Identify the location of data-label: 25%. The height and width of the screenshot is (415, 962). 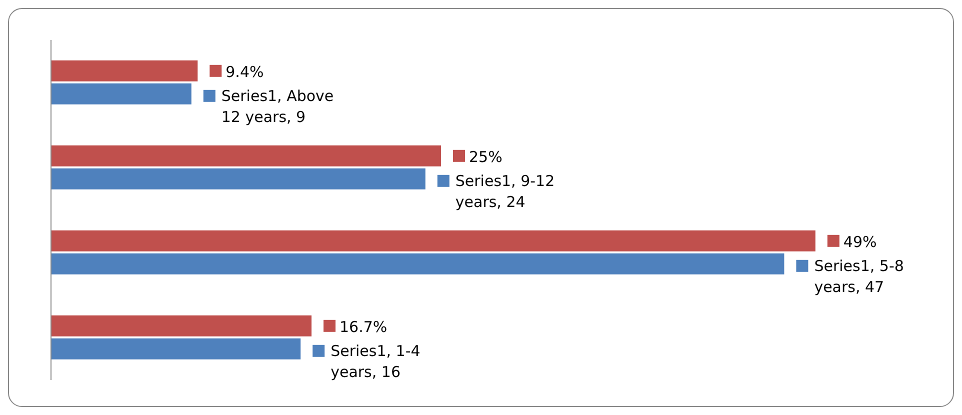
(485, 157).